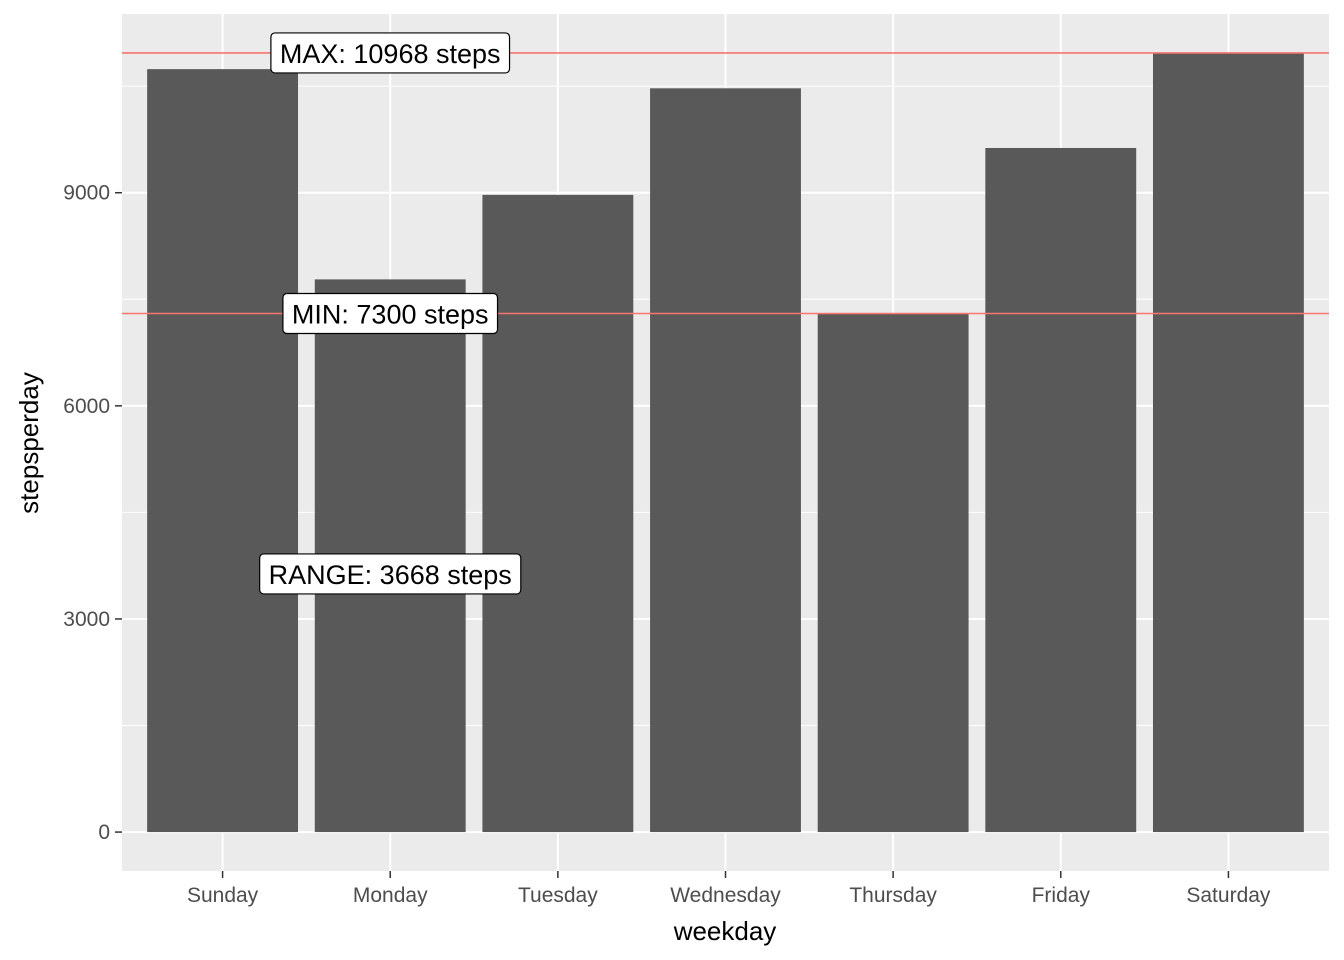  What do you see at coordinates (390, 895) in the screenshot?
I see `x-tick-label: Monday` at bounding box center [390, 895].